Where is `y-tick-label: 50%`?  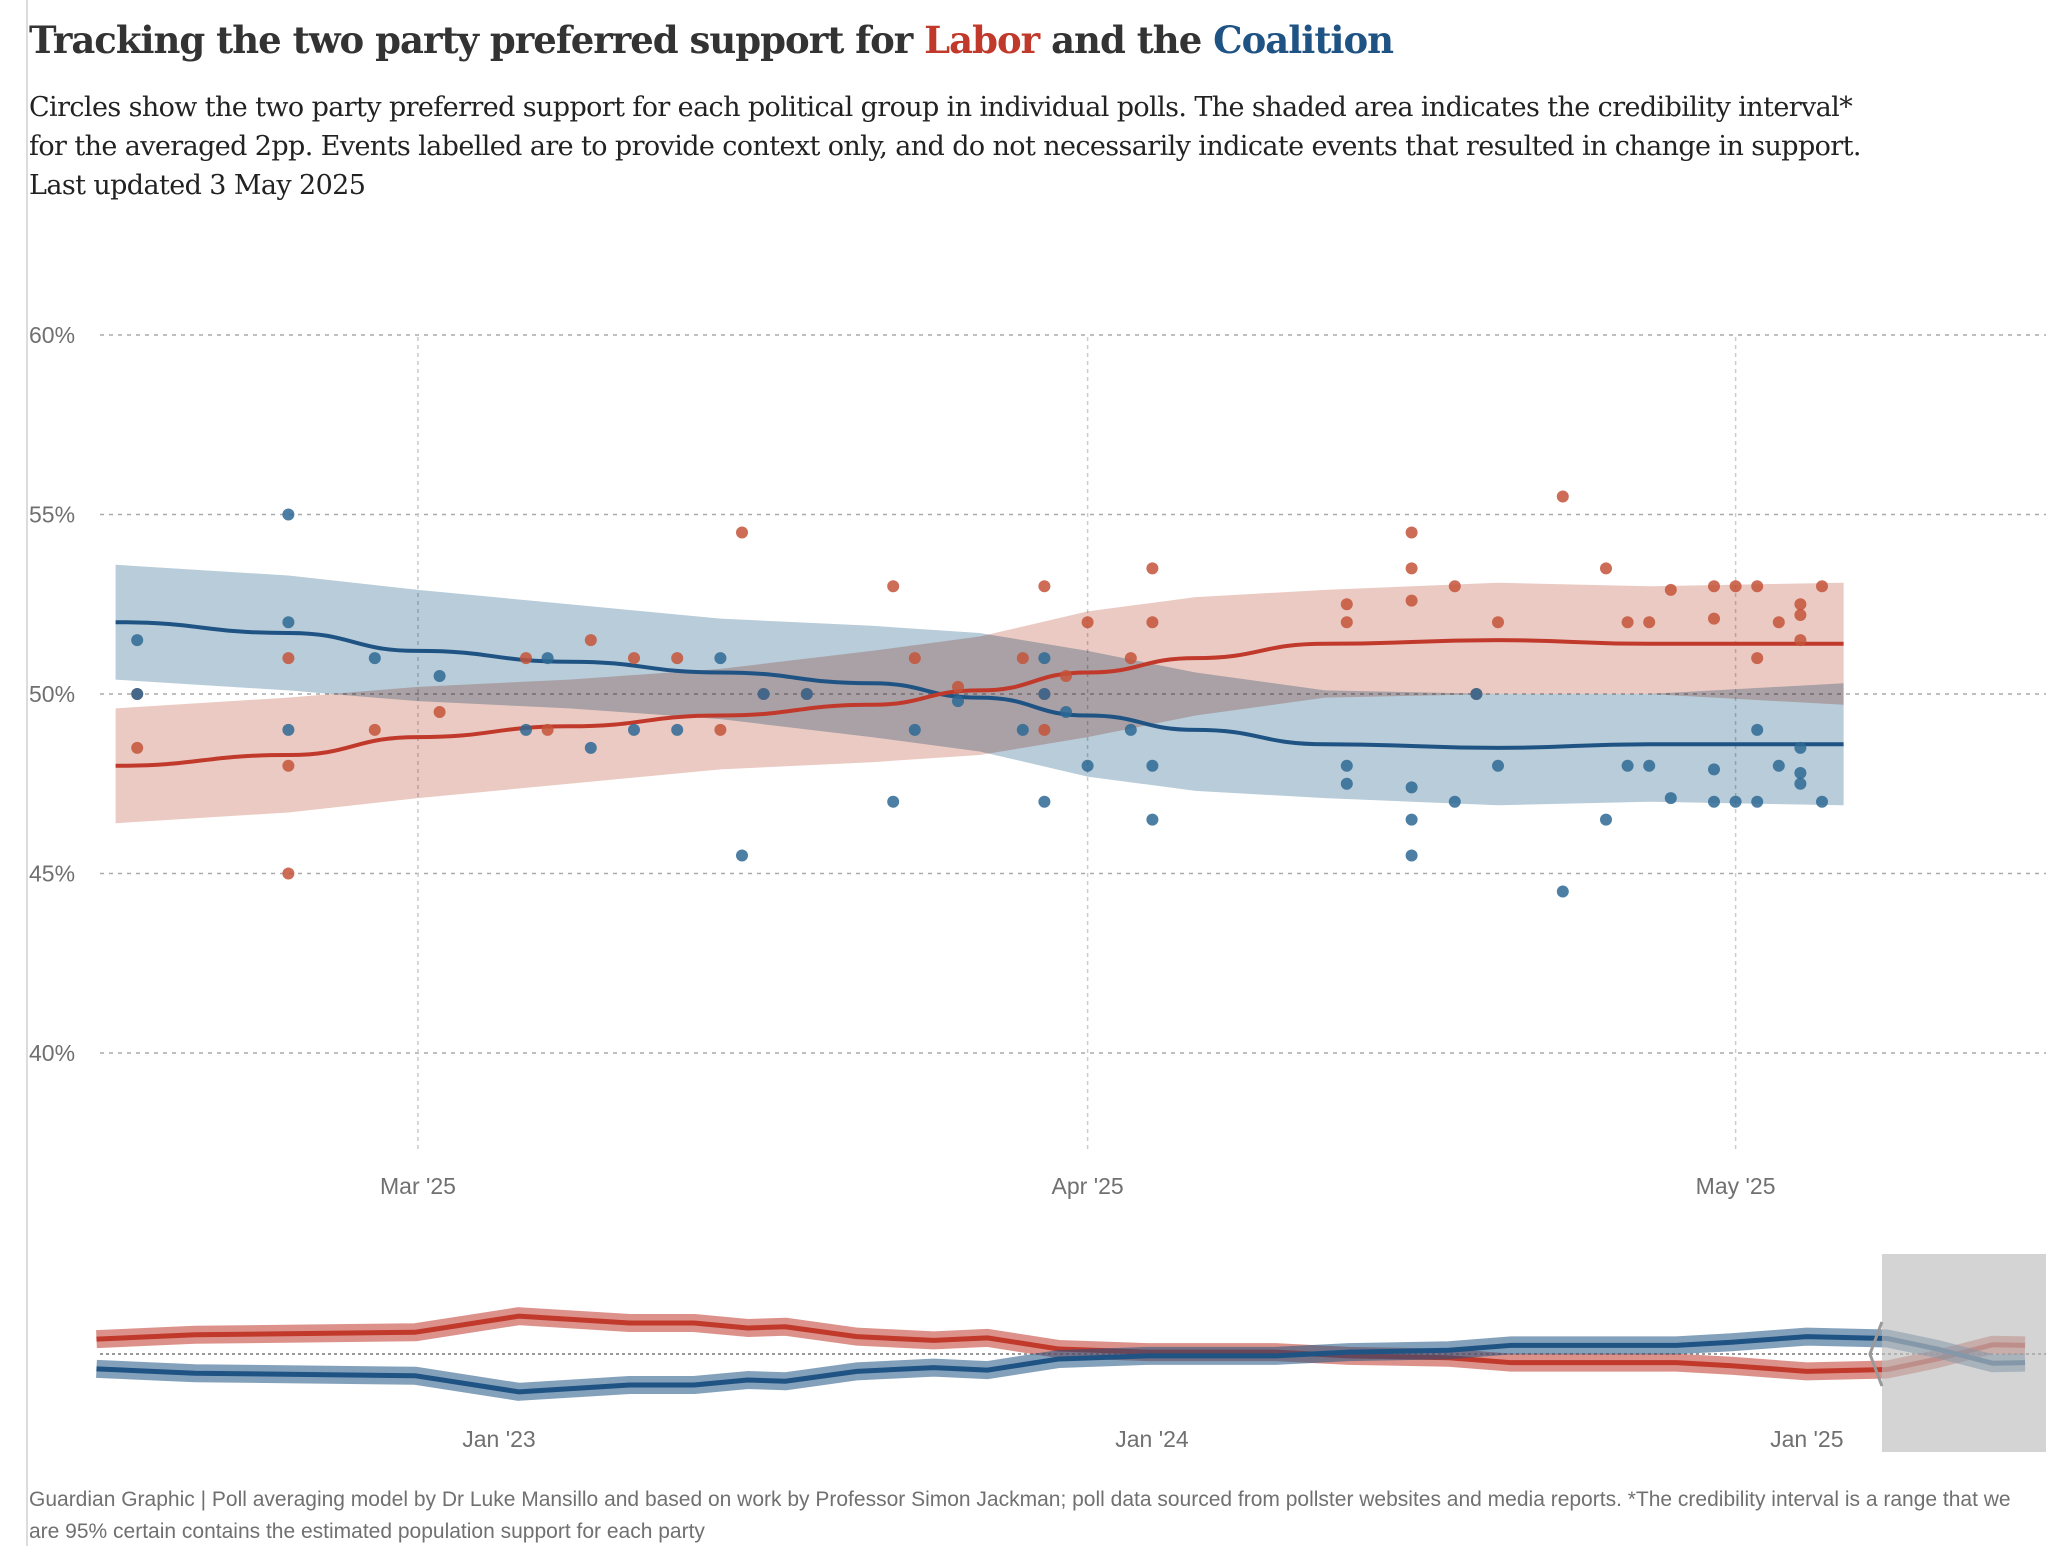
y-tick-label: 50% is located at coordinates (52, 694).